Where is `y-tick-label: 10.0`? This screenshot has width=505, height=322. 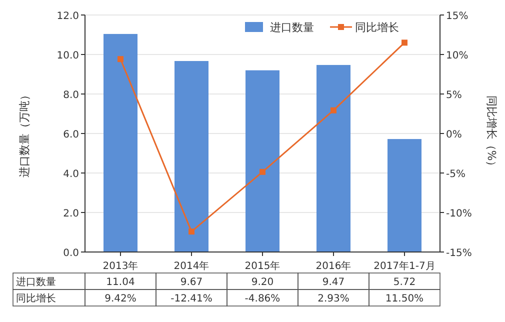 y-tick-label: 10.0 is located at coordinates (67, 56).